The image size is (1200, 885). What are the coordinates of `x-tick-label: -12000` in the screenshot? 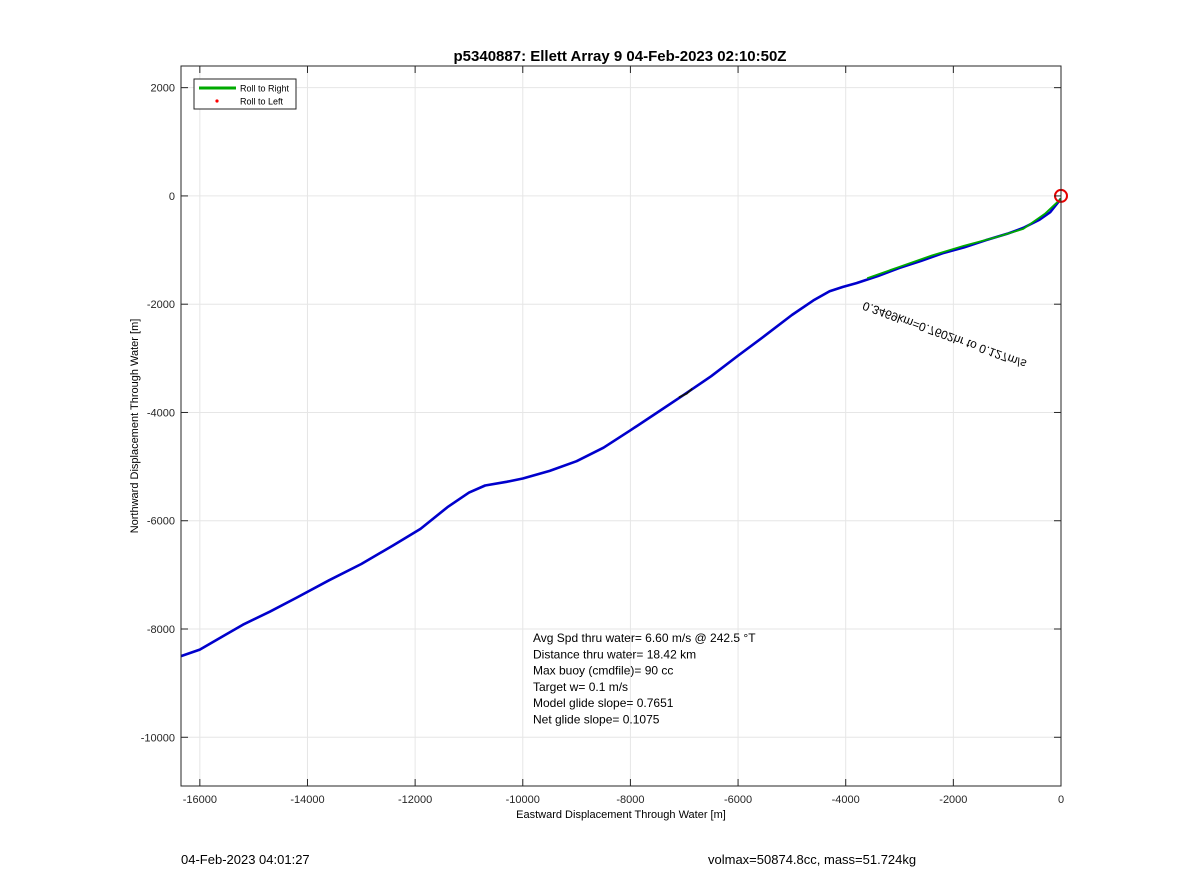 It's located at (415, 800).